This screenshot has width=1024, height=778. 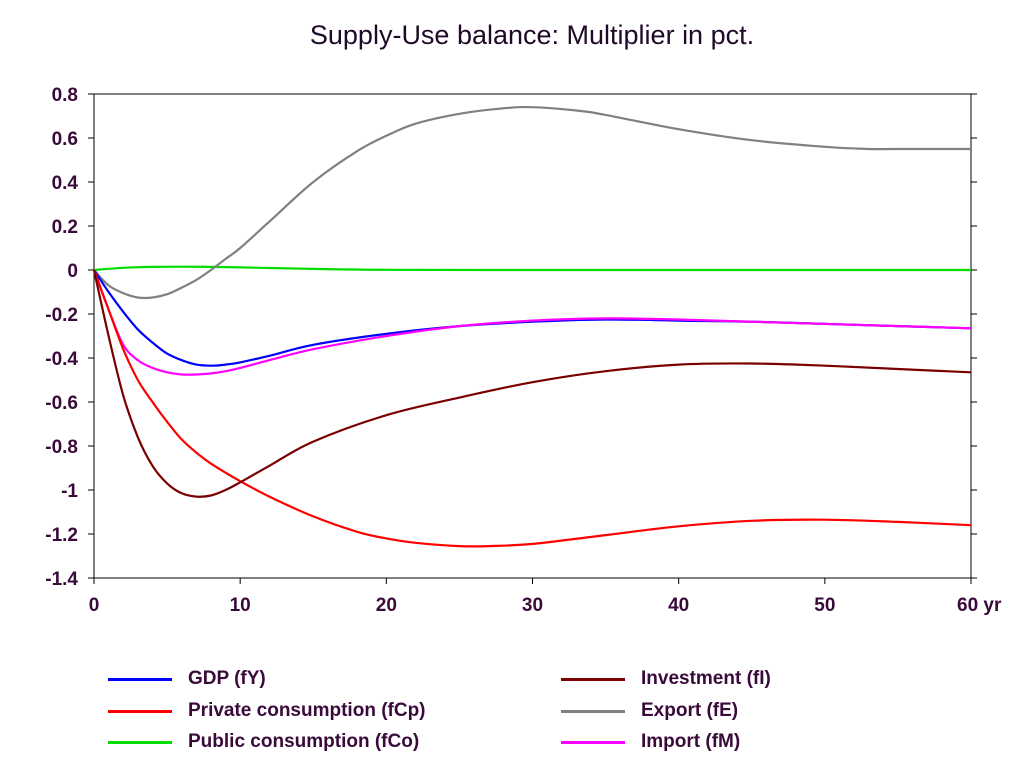 What do you see at coordinates (240, 605) in the screenshot?
I see `x-tick-label: 10` at bounding box center [240, 605].